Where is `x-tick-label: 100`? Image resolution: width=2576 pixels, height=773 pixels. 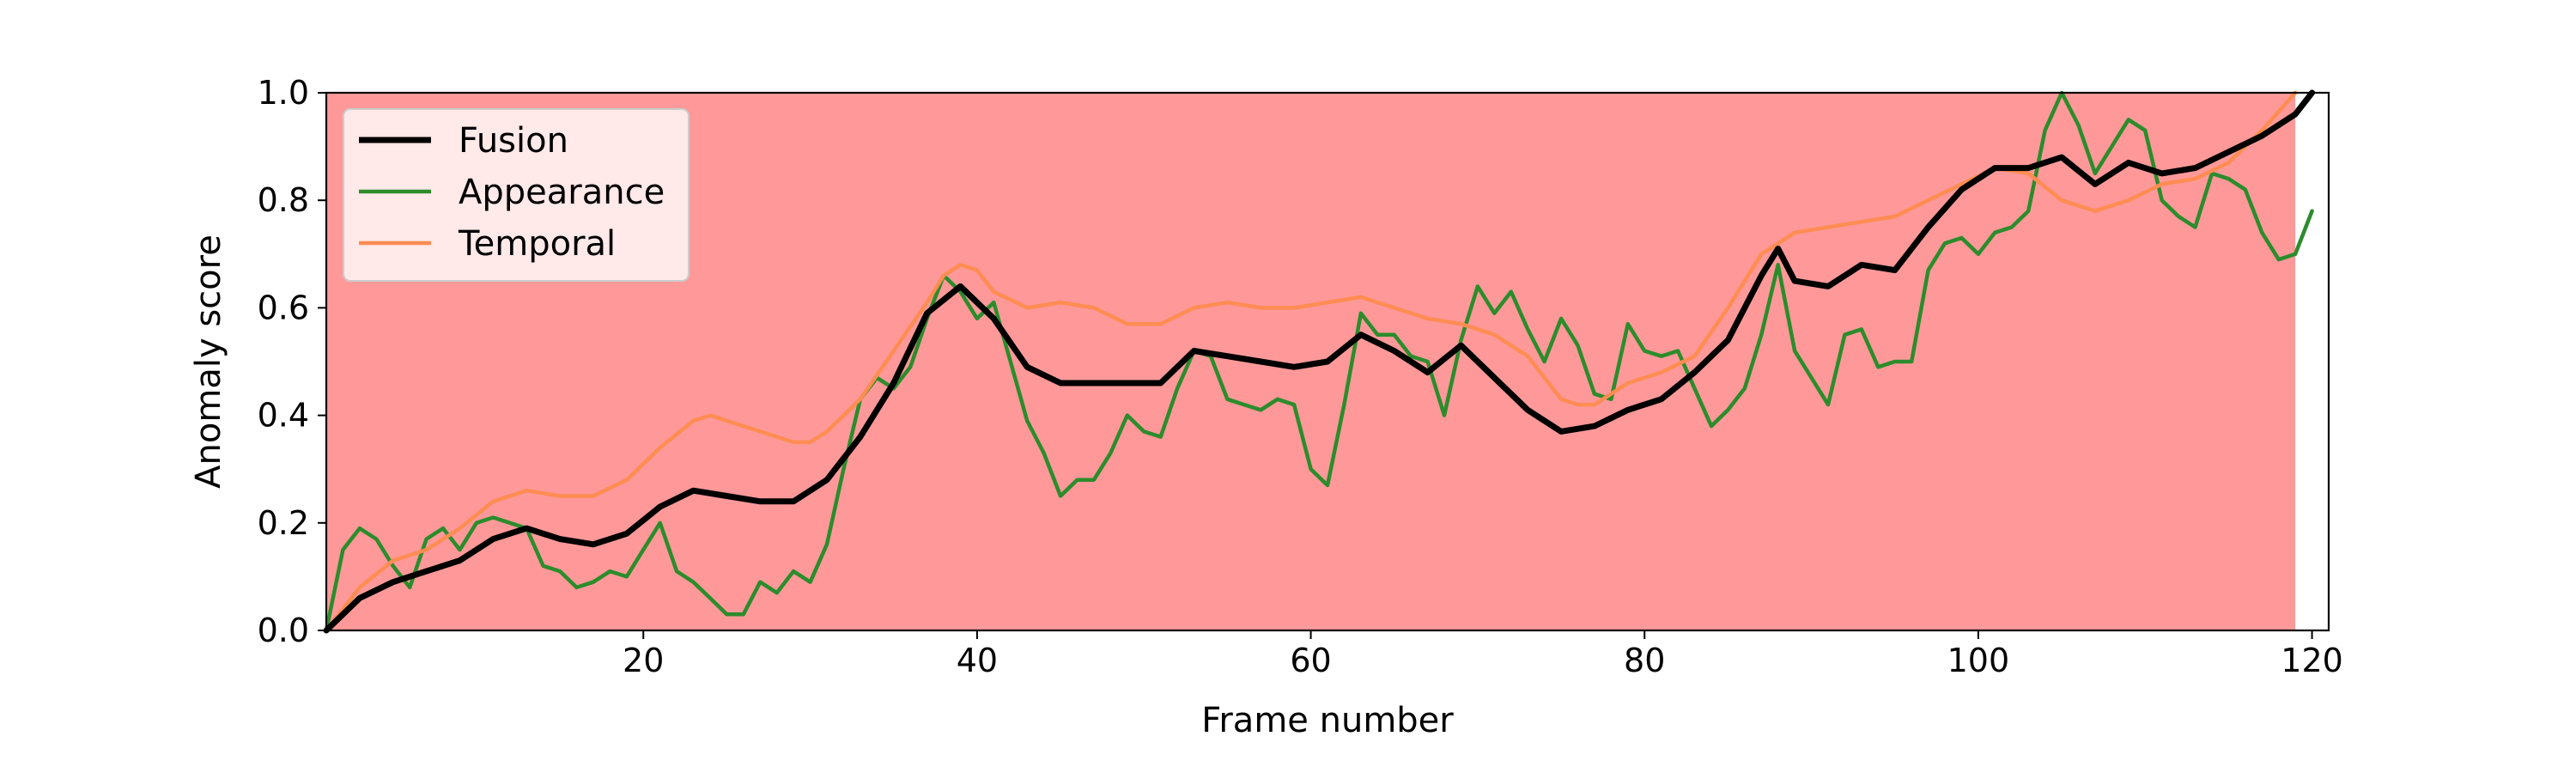
x-tick-label: 100 is located at coordinates (1978, 660).